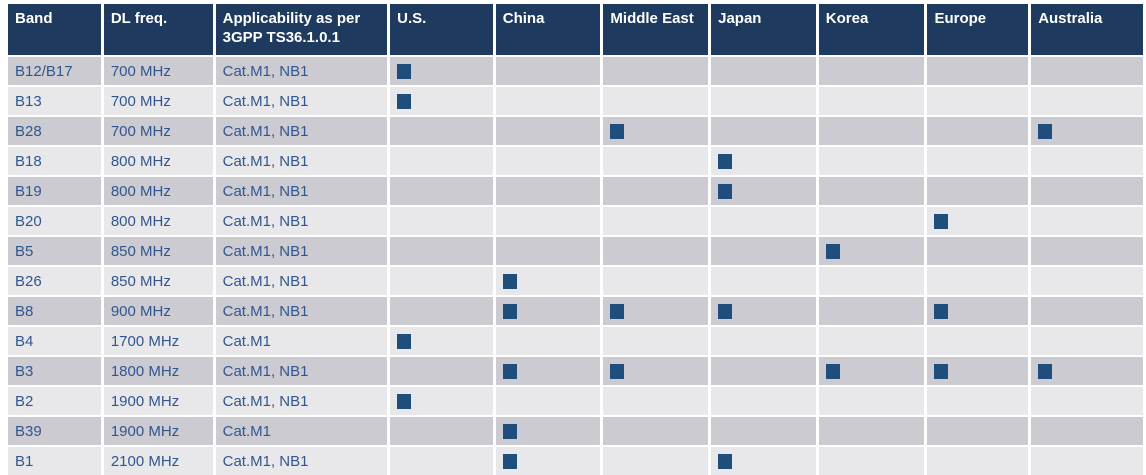 This screenshot has width=1146, height=475. Describe the element at coordinates (575, 161) in the screenshot. I see `table-row-b18: B18 800 MHz Cat.M1, NB1` at that location.